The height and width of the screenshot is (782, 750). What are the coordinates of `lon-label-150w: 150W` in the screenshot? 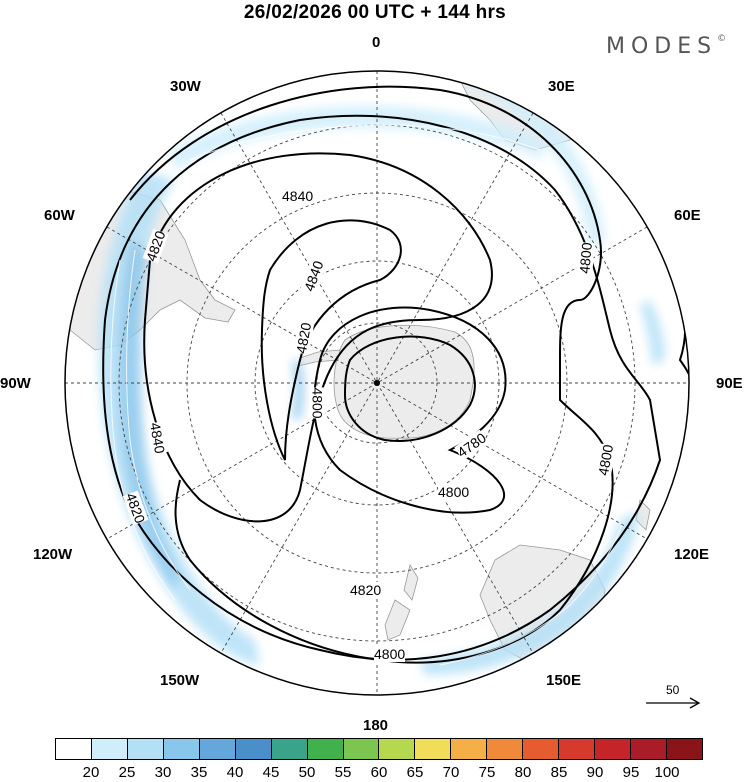 It's located at (180, 680).